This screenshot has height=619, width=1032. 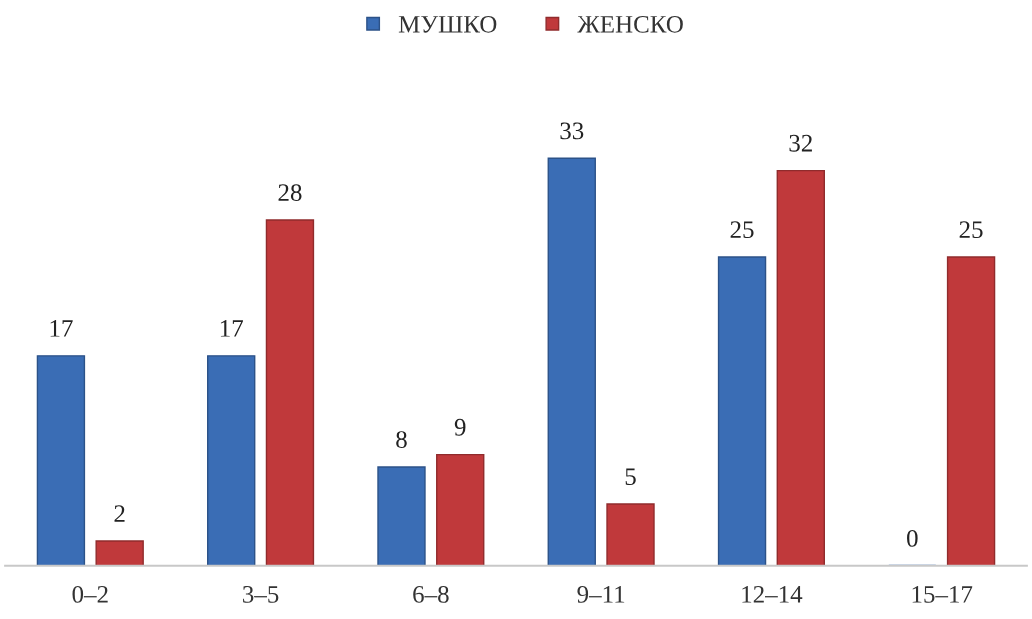 I want to click on data-label: 28, so click(x=290, y=193).